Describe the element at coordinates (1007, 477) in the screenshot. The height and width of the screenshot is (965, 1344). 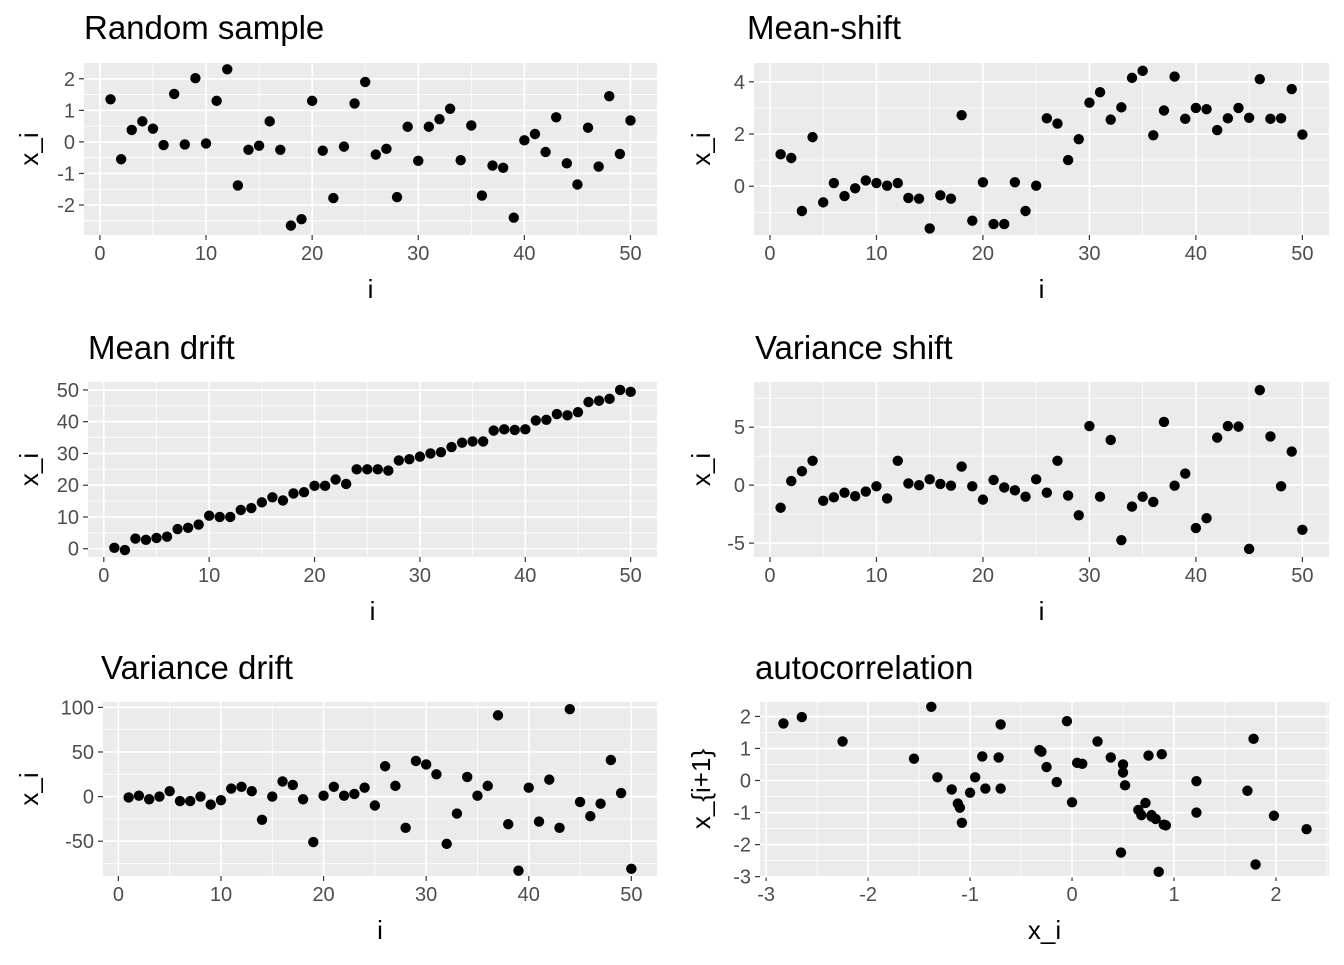
I see `chart-svg: 0 10 20 30 40 50 -5 0 5 Variance shift i x_i` at that location.